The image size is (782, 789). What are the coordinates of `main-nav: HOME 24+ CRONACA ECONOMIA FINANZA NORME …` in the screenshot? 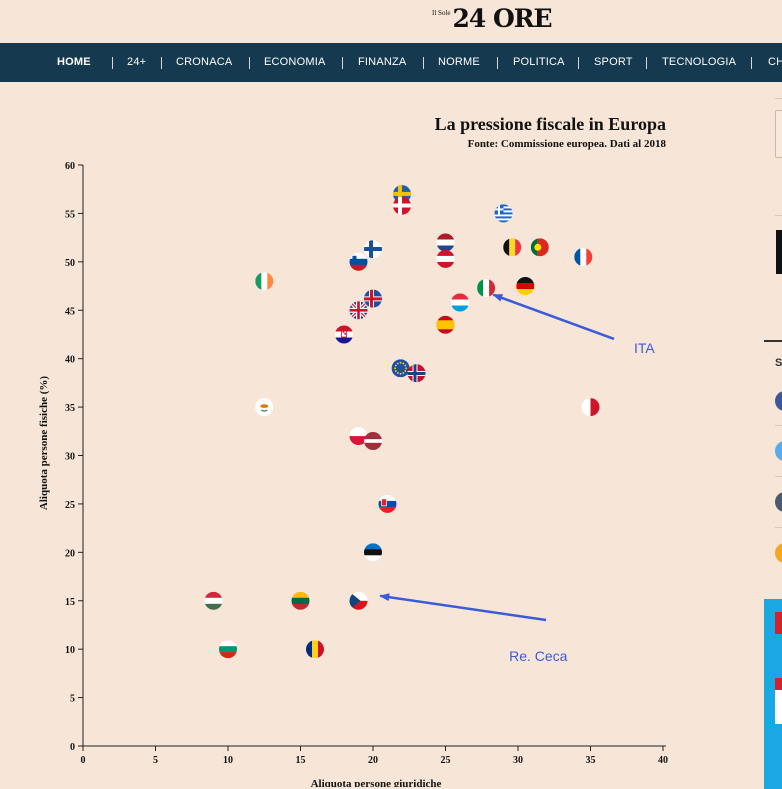 It's located at (391, 62).